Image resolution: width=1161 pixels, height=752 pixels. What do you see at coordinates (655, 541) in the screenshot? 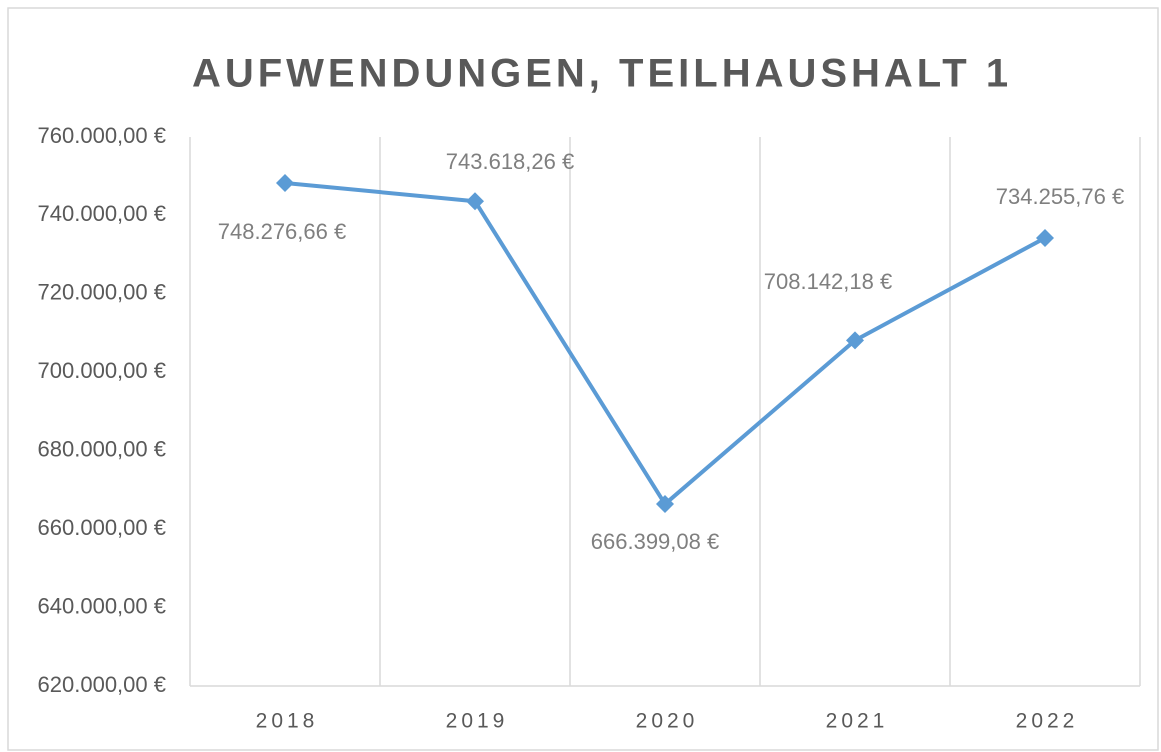
I see `data-label: 666.399,08 €` at bounding box center [655, 541].